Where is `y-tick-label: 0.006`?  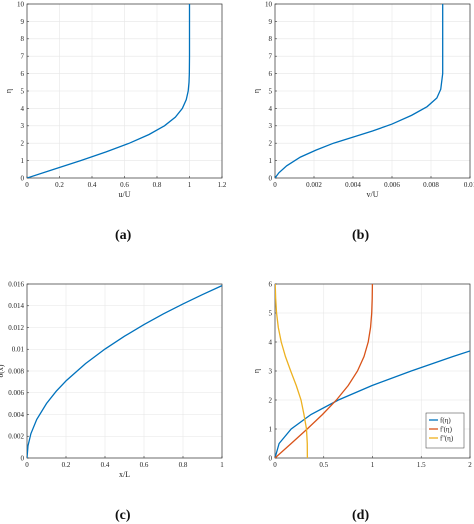 y-tick-label: 0.006 is located at coordinates (16, 393).